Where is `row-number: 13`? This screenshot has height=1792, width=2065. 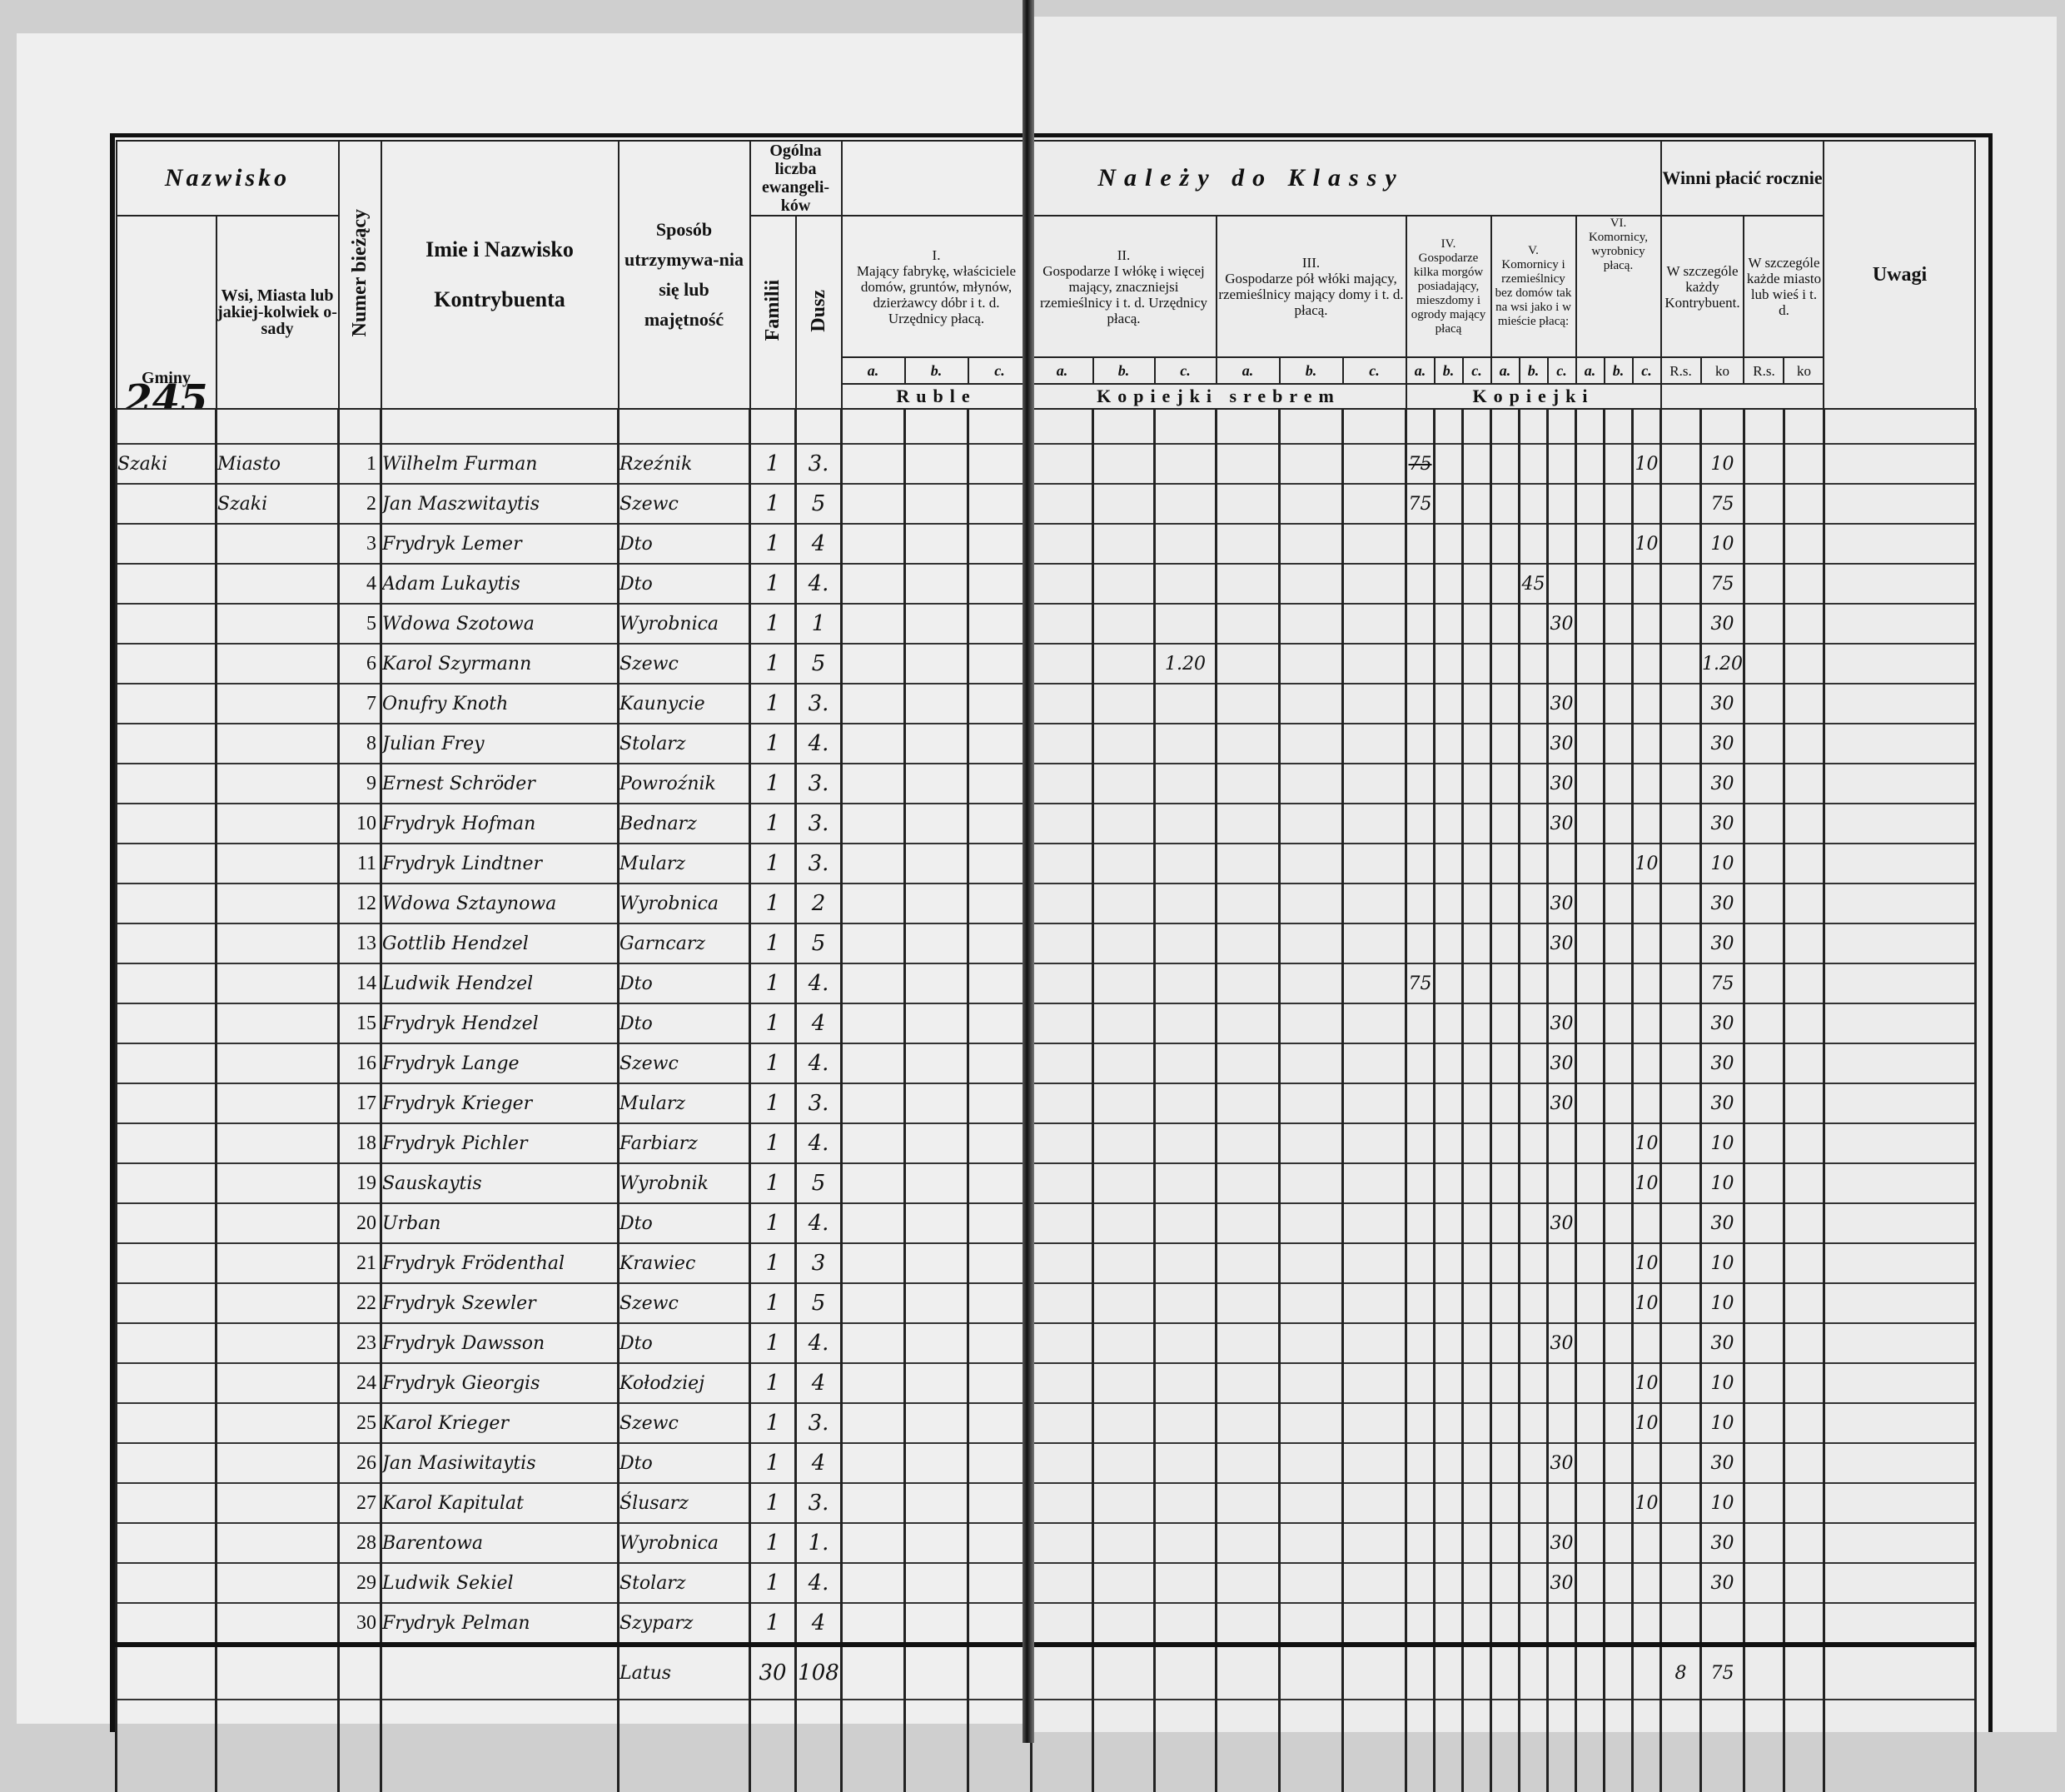 row-number: 13 is located at coordinates (360, 944).